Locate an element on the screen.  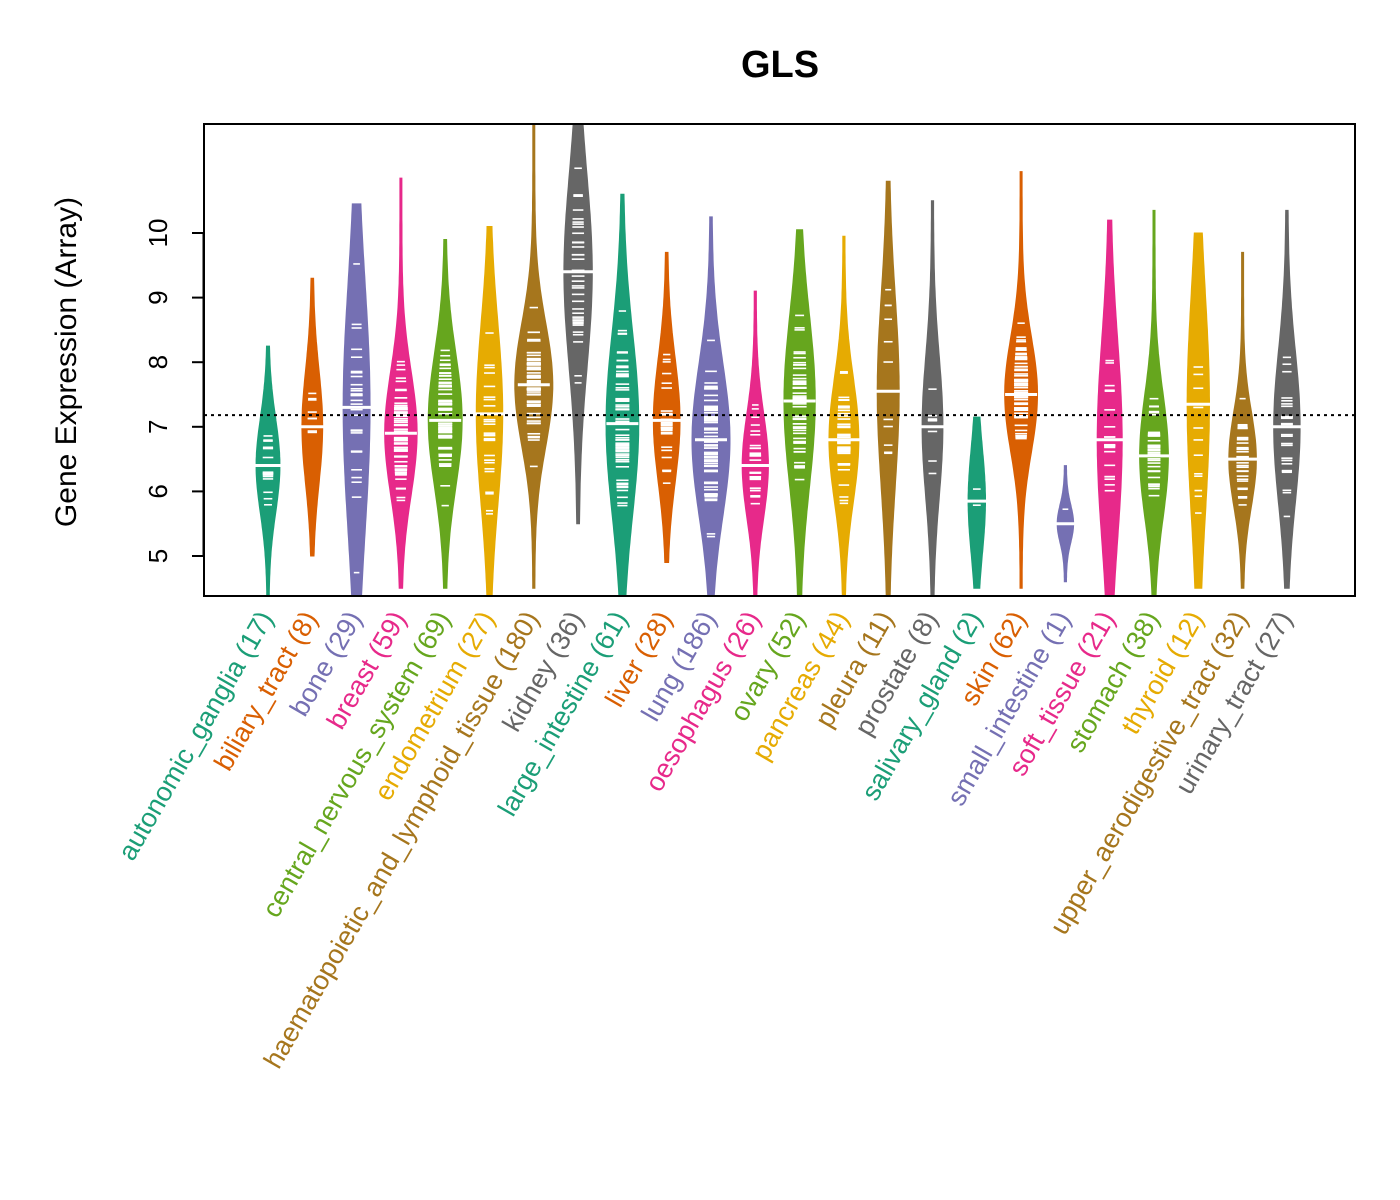
violin-thyroid is located at coordinates (1198, 410).